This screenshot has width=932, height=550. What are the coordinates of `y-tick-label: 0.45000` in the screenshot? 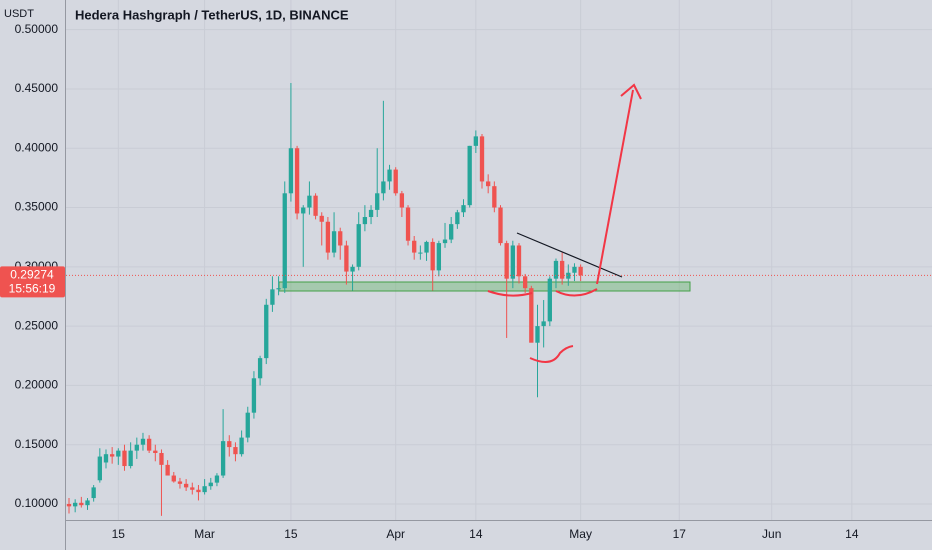 It's located at (37, 88).